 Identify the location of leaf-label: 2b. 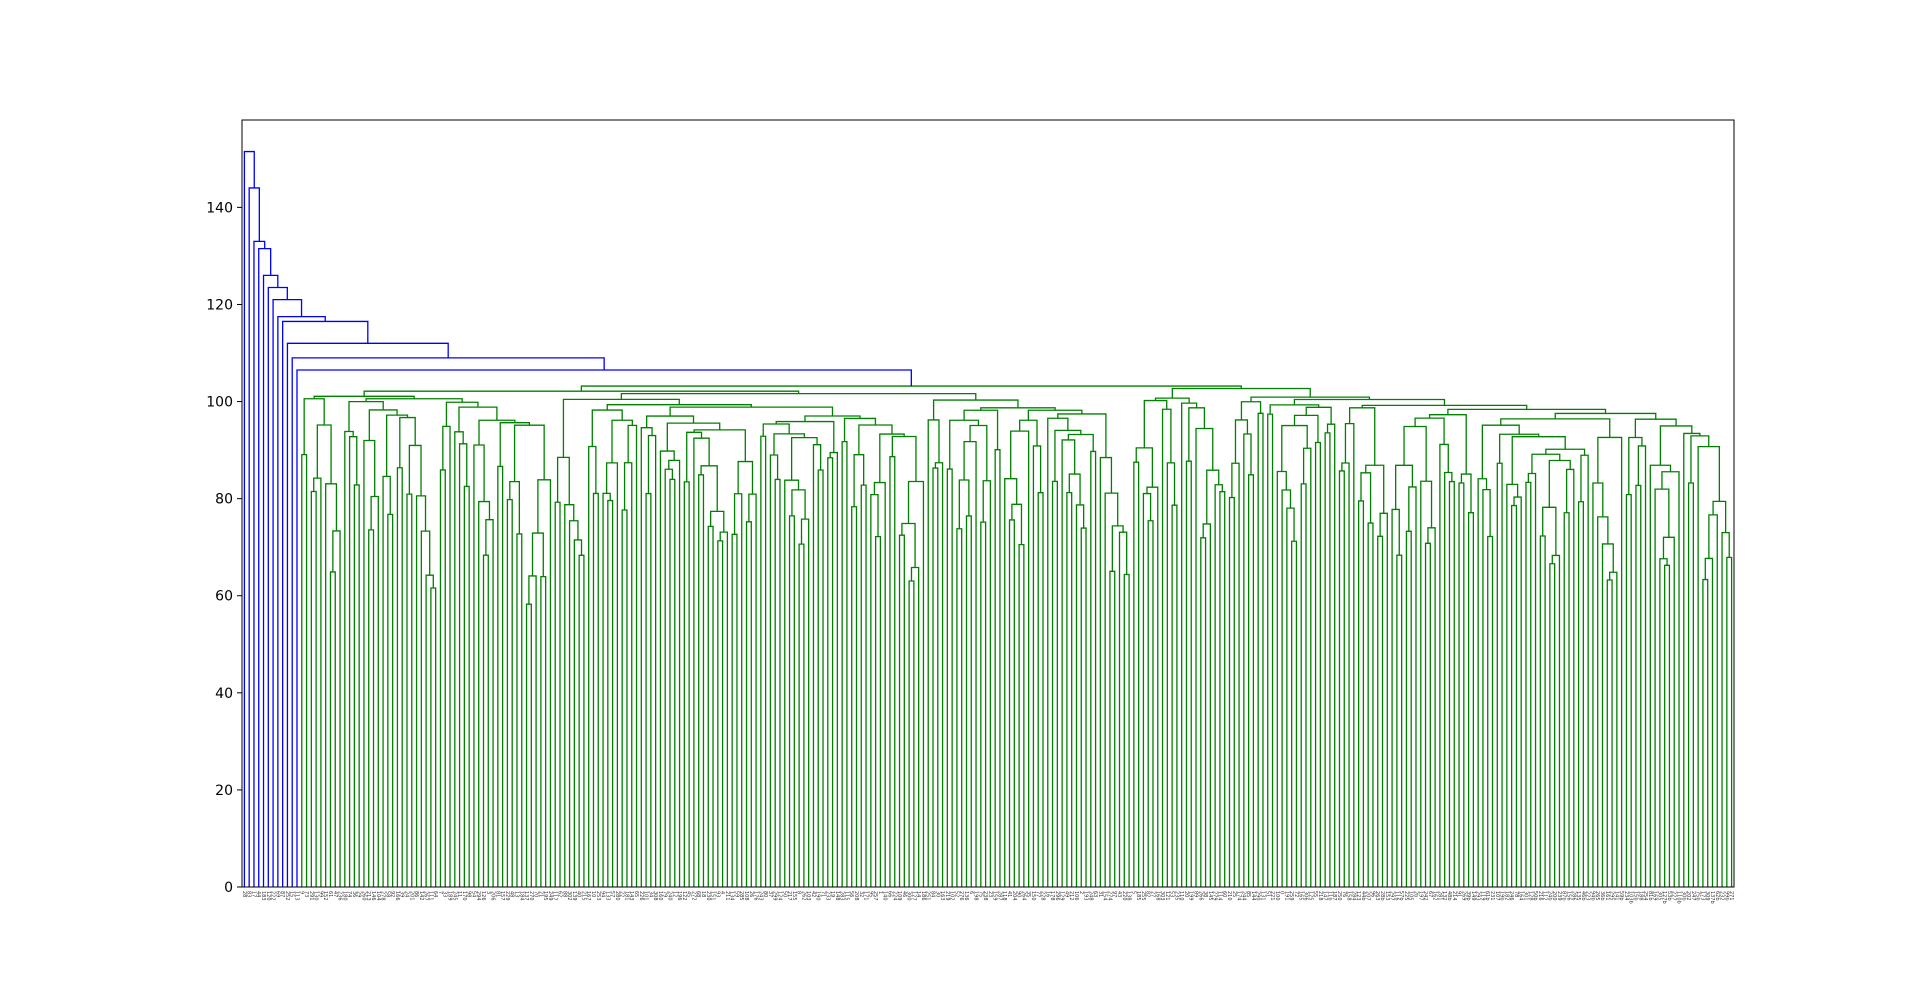
(1415, 894).